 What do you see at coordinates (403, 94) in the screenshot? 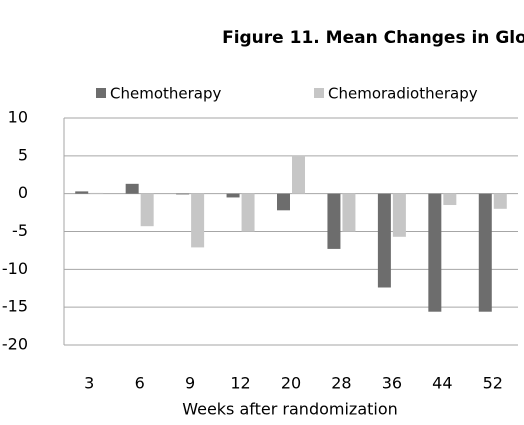
I see `legend-text: Chemoradiotherapy` at bounding box center [403, 94].